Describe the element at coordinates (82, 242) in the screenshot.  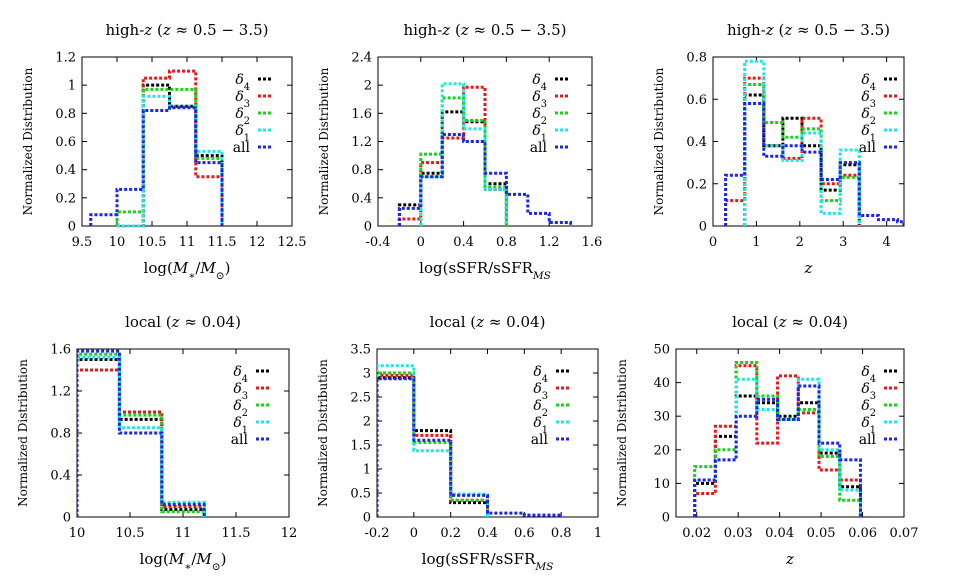
I see `x-tick-label: 9.5` at that location.